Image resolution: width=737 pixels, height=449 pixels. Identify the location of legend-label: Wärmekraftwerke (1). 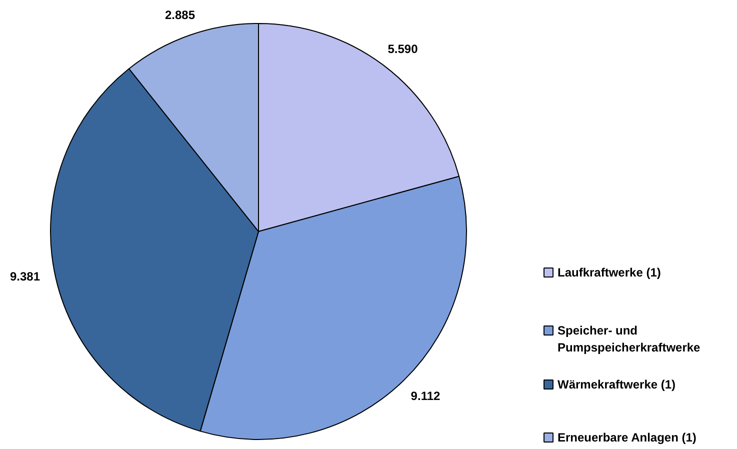
(617, 385).